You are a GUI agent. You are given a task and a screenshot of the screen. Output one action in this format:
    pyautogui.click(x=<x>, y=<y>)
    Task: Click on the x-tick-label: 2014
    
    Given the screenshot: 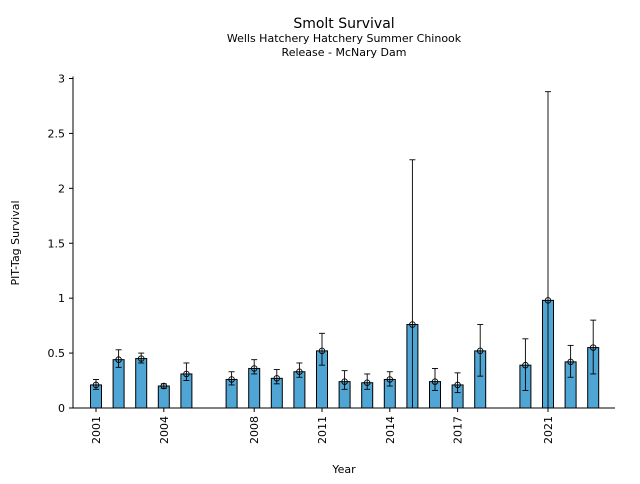 What is the action you would take?
    pyautogui.click(x=390, y=430)
    